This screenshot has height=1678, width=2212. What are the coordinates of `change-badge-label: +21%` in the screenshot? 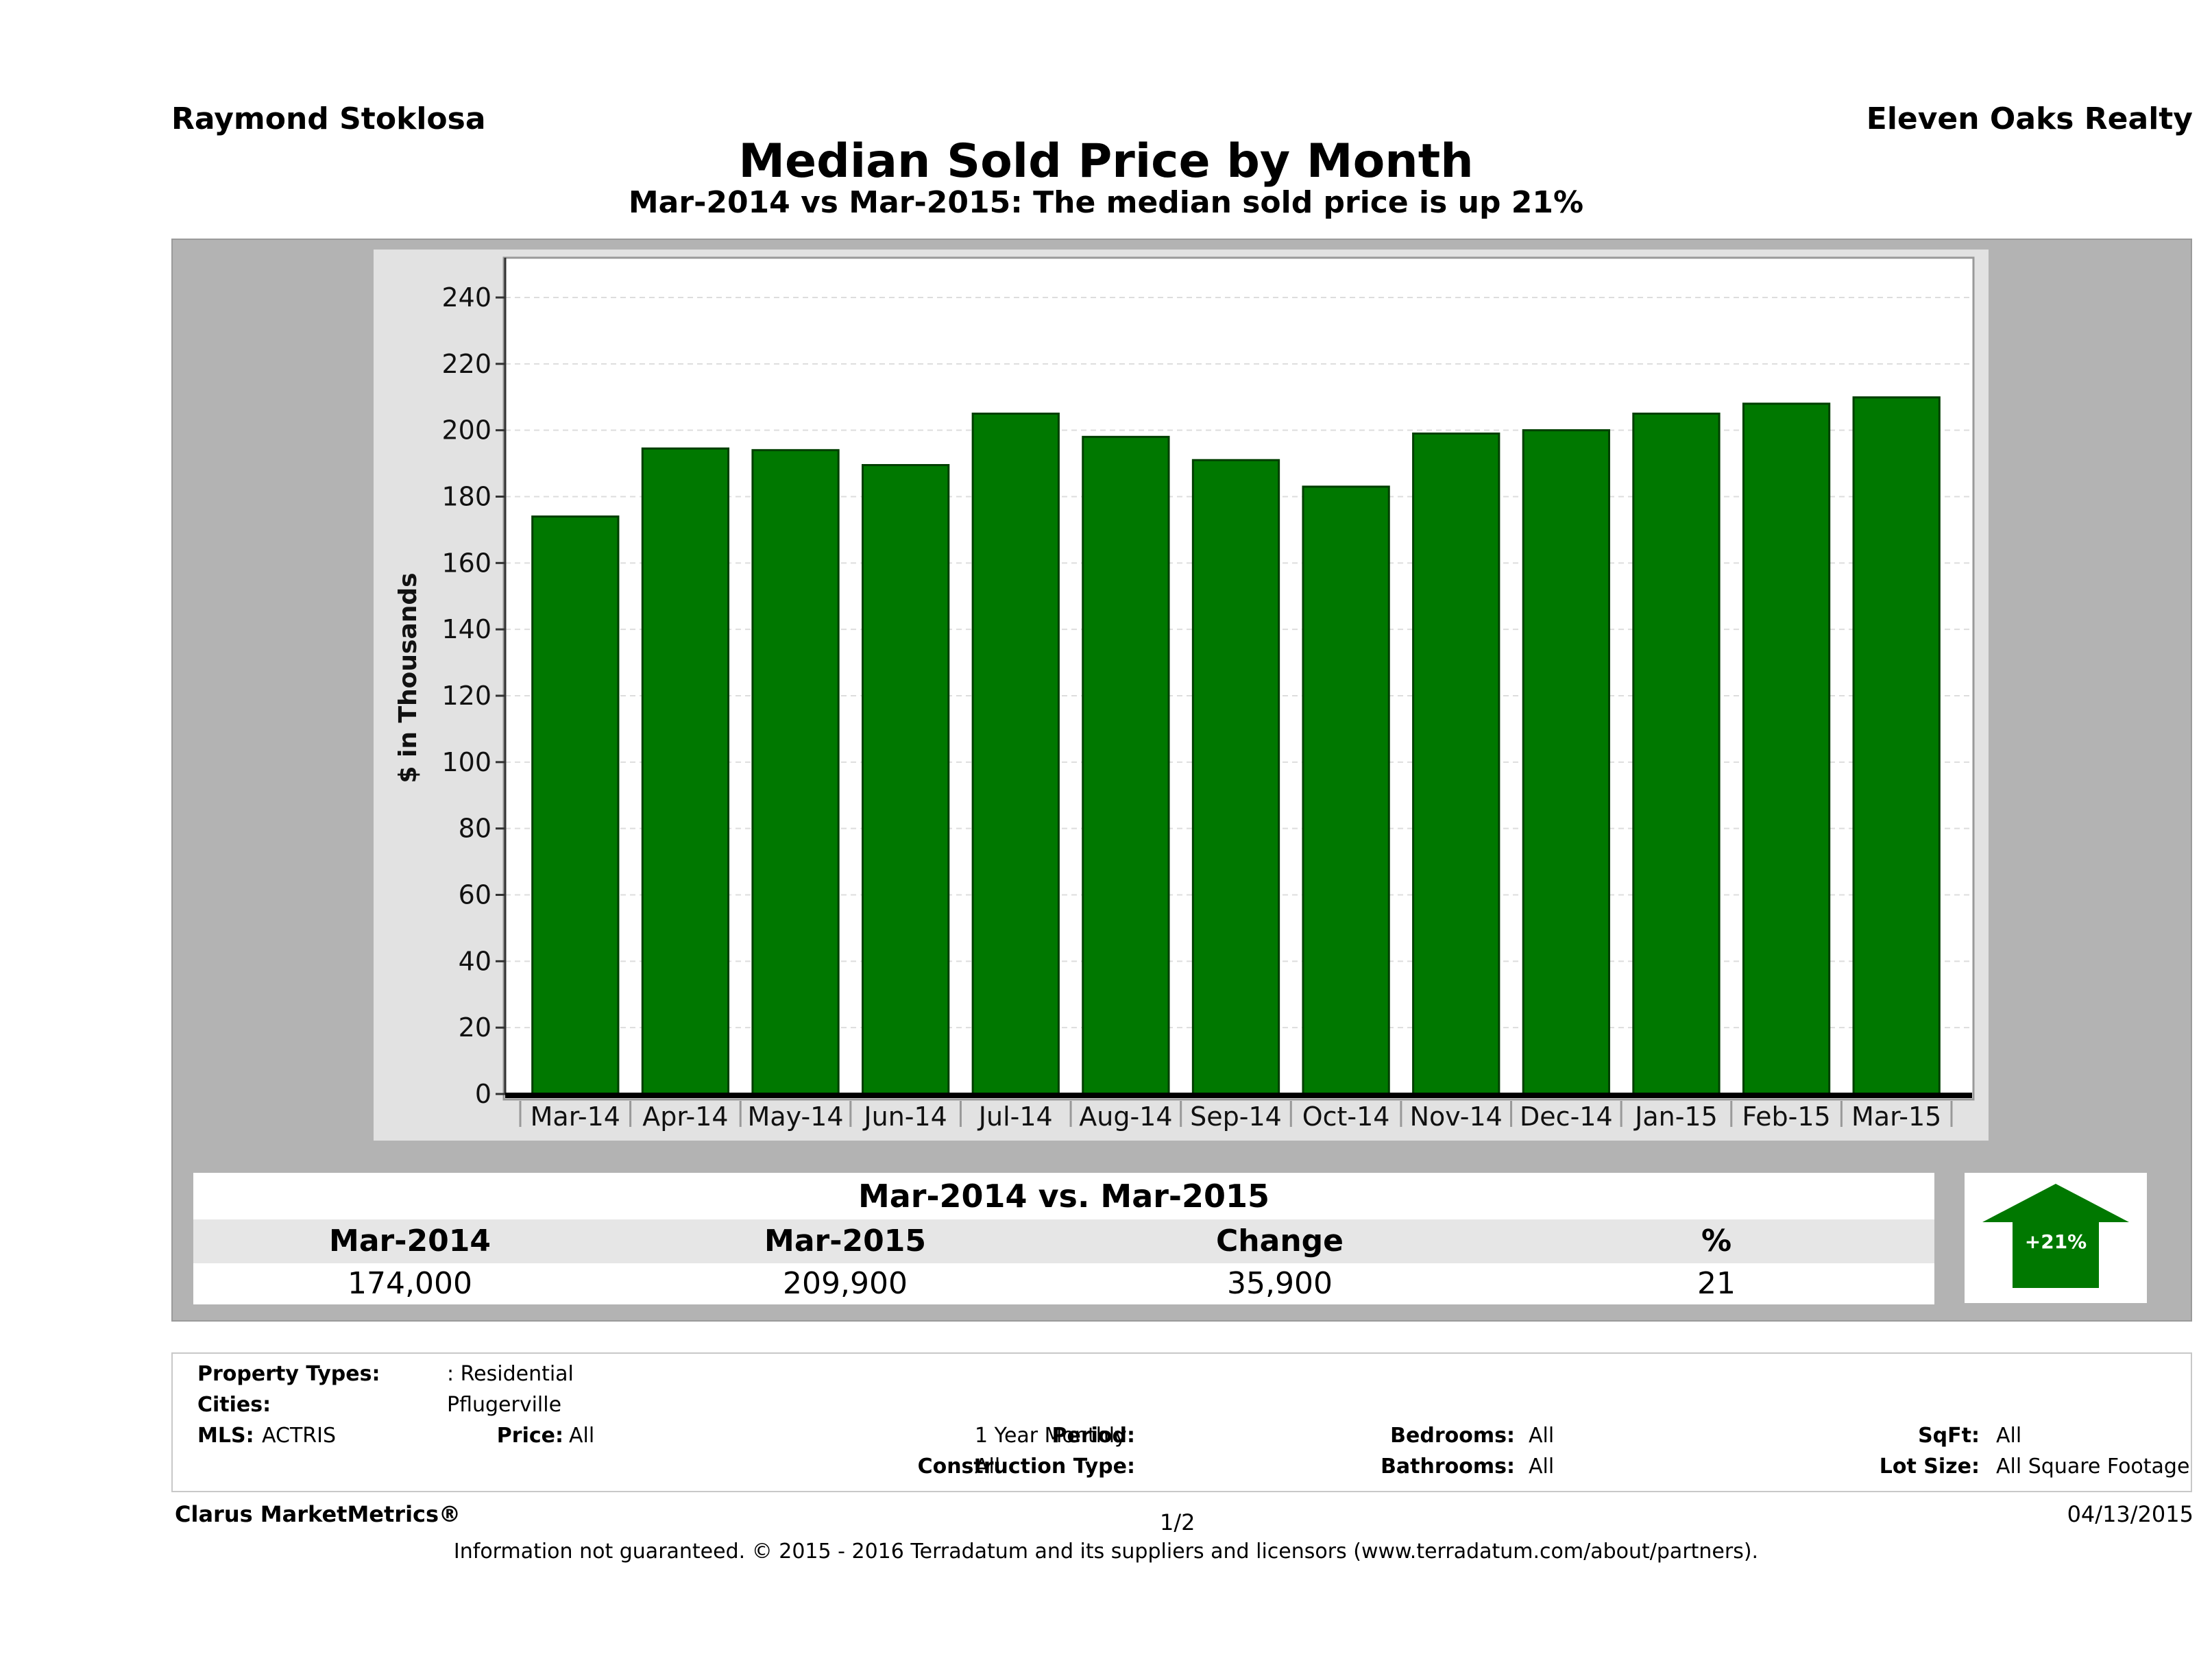 It's located at (2055, 1241).